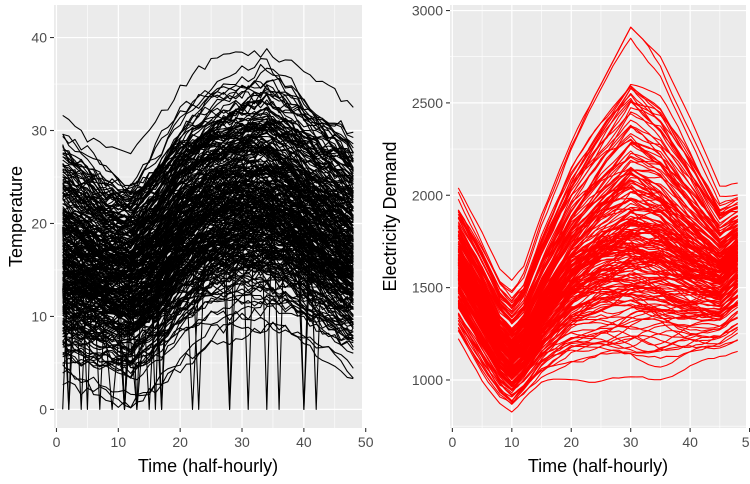 The height and width of the screenshot is (484, 750). I want to click on electricity-x-axis-title: Time (half-hourly), so click(598, 466).